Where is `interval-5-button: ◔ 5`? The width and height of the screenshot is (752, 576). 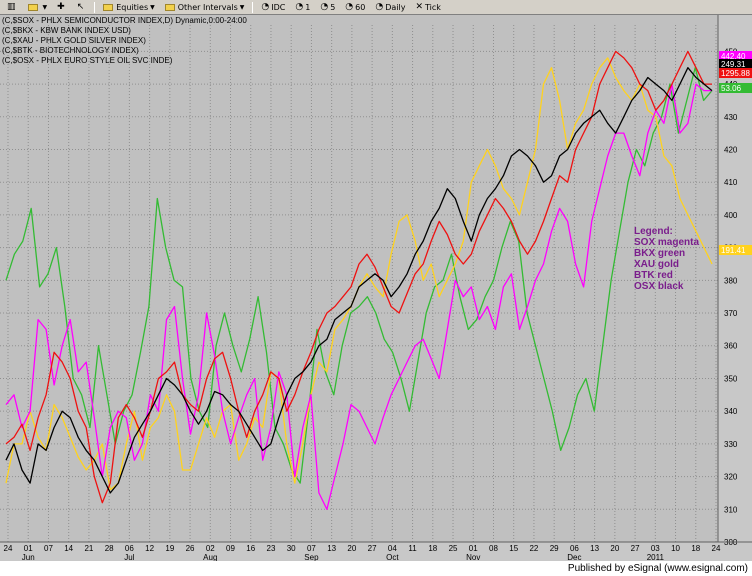
interval-5-button: ◔ 5 is located at coordinates (327, 7).